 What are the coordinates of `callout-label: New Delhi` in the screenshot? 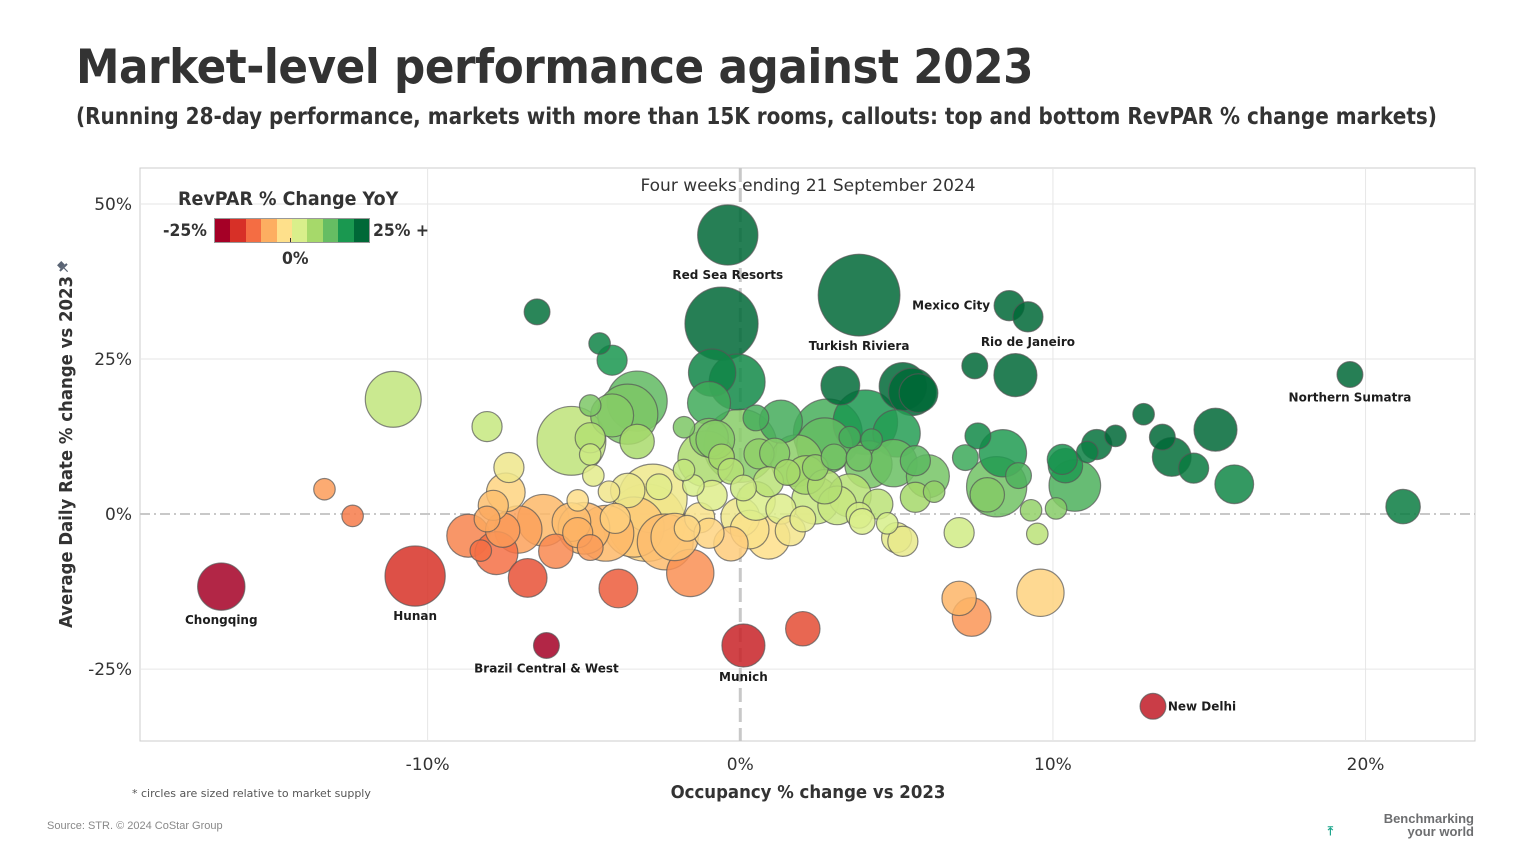 It's located at (1202, 706).